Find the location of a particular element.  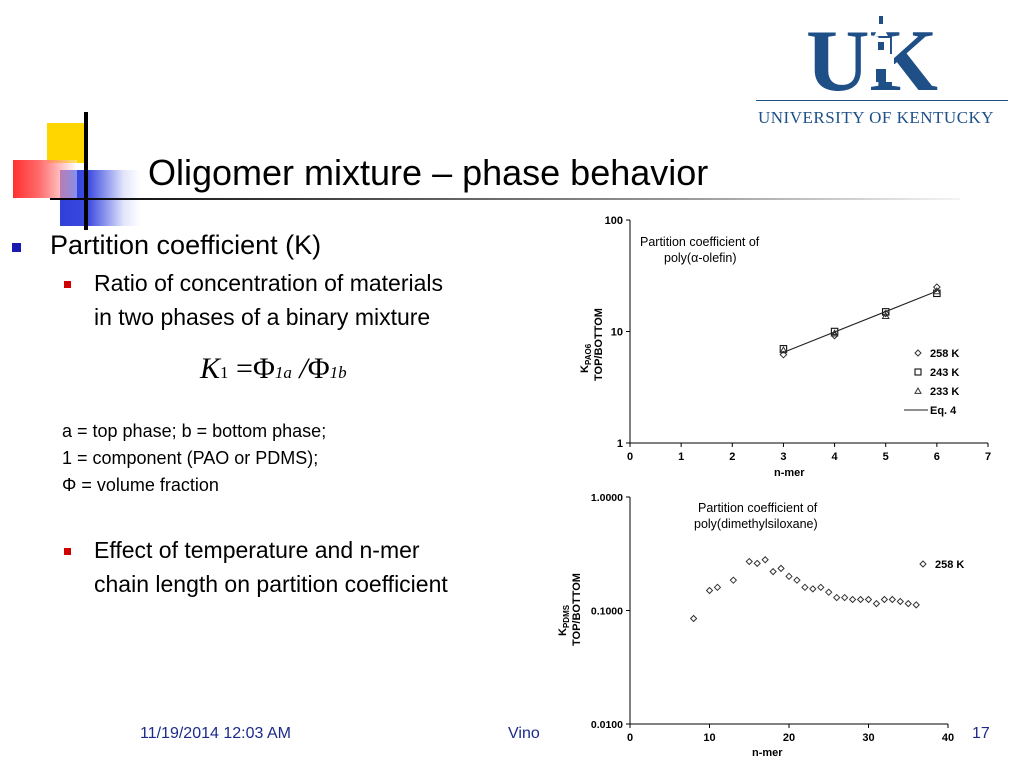

pdms-y-axis-label: KPDMS TOP/BOTTOM is located at coordinates (570, 609).